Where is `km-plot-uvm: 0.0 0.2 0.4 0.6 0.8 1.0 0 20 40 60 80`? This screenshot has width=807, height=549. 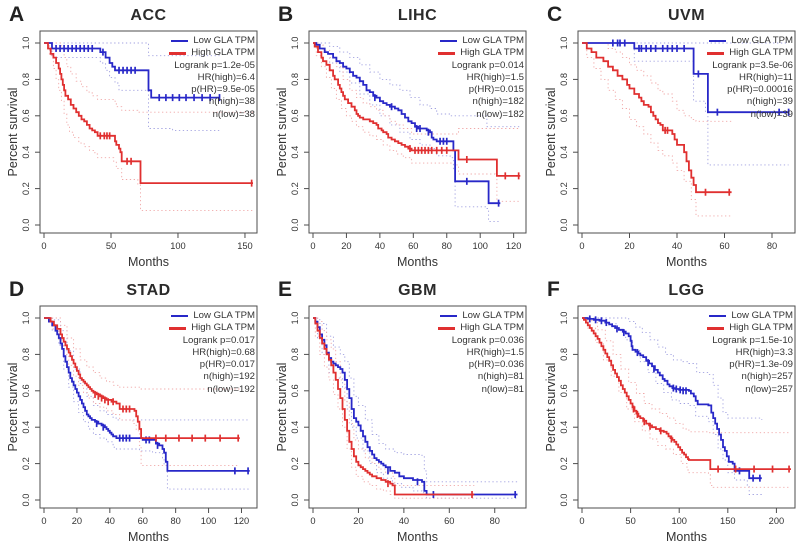
km-plot-uvm: 0.0 0.2 0.4 0.6 0.8 1.0 0 20 40 60 80 is located at coordinates (677, 140).